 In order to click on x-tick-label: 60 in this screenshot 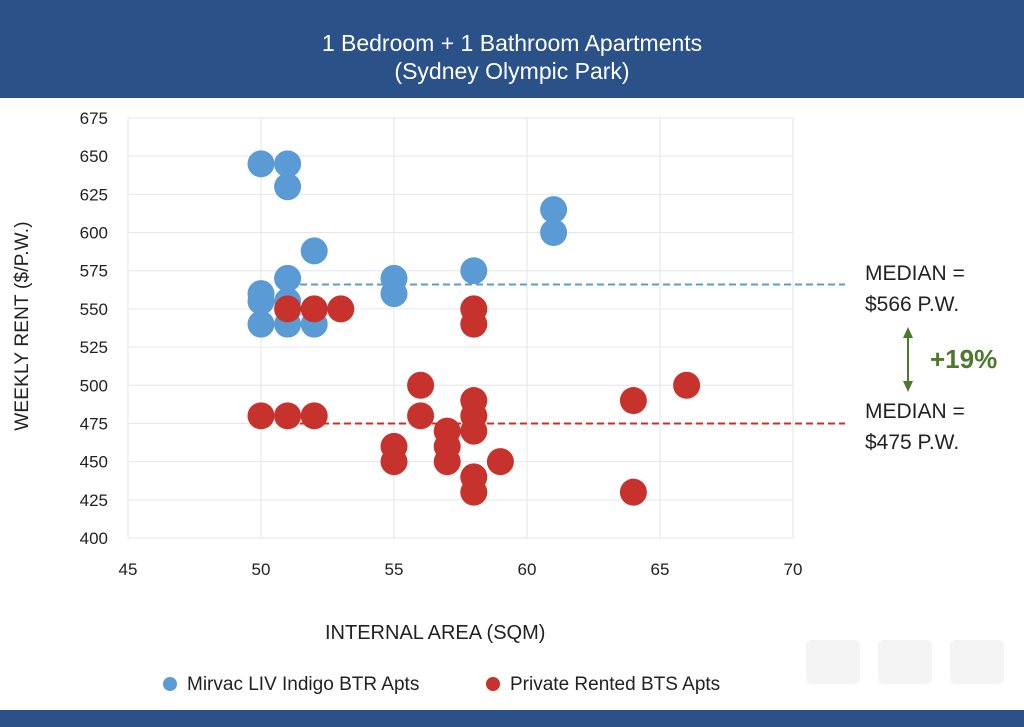, I will do `click(527, 569)`.